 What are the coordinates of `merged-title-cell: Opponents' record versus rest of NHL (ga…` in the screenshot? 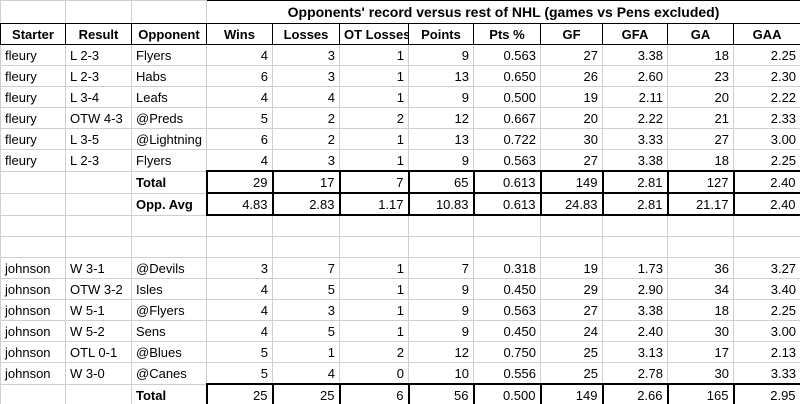 It's located at (502, 12).